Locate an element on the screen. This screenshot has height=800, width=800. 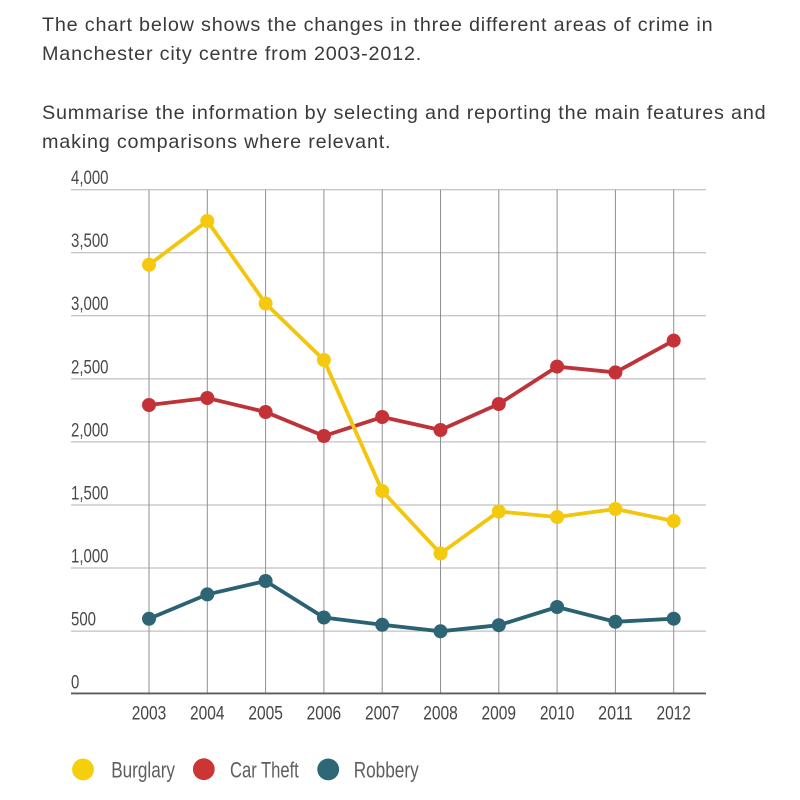
svg-text: Robbery is located at coordinates (386, 769).